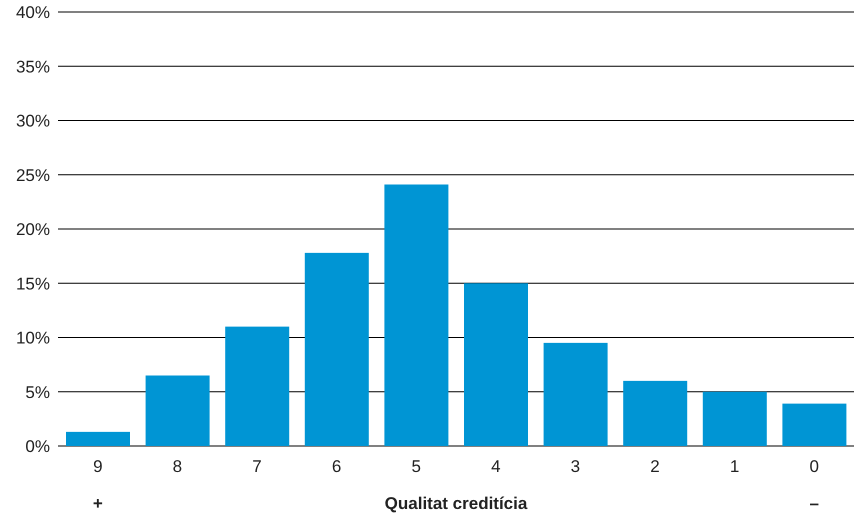 The height and width of the screenshot is (520, 854). Describe the element at coordinates (33, 175) in the screenshot. I see `y-tick-label: 25%` at that location.